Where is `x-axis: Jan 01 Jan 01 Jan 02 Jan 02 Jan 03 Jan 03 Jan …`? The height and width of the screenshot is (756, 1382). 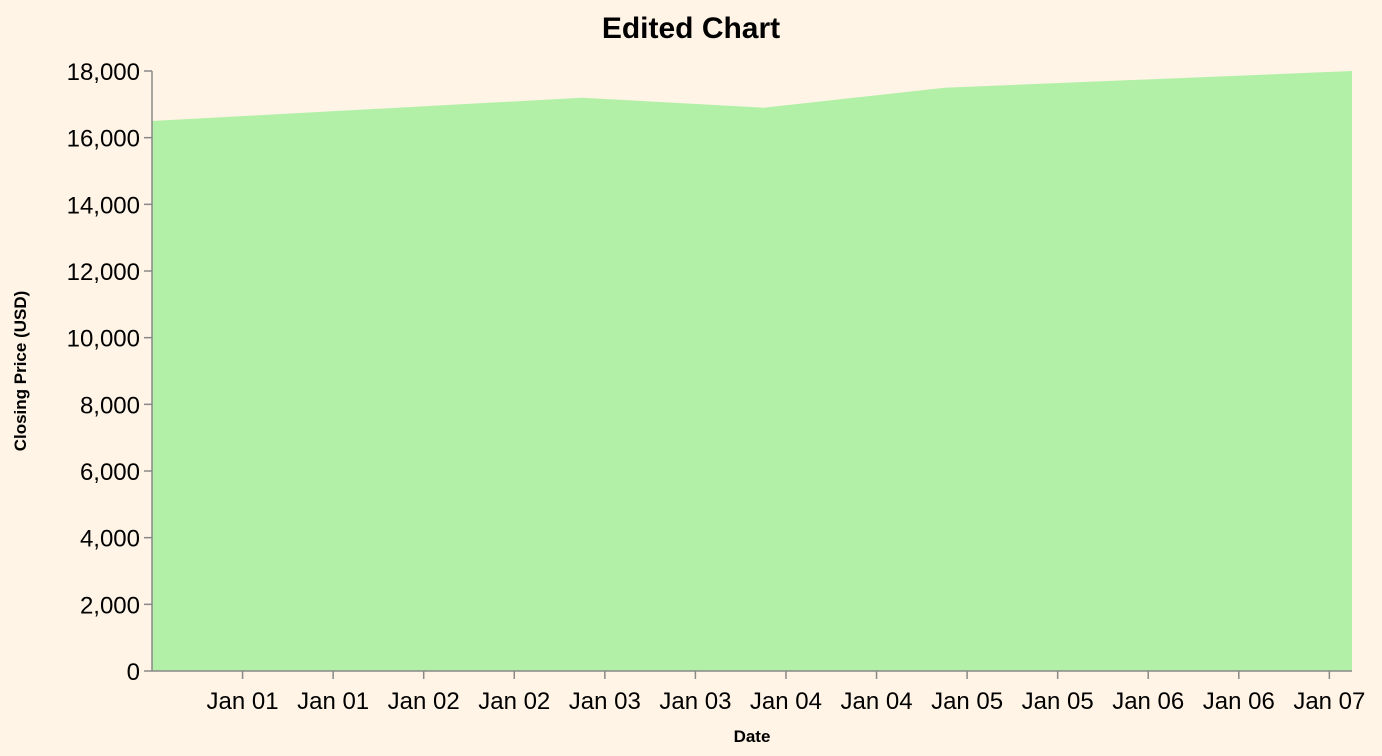
x-axis: Jan 01 Jan 01 Jan 02 Jan 02 Jan 03 Jan 03 Jan … is located at coordinates (758, 692).